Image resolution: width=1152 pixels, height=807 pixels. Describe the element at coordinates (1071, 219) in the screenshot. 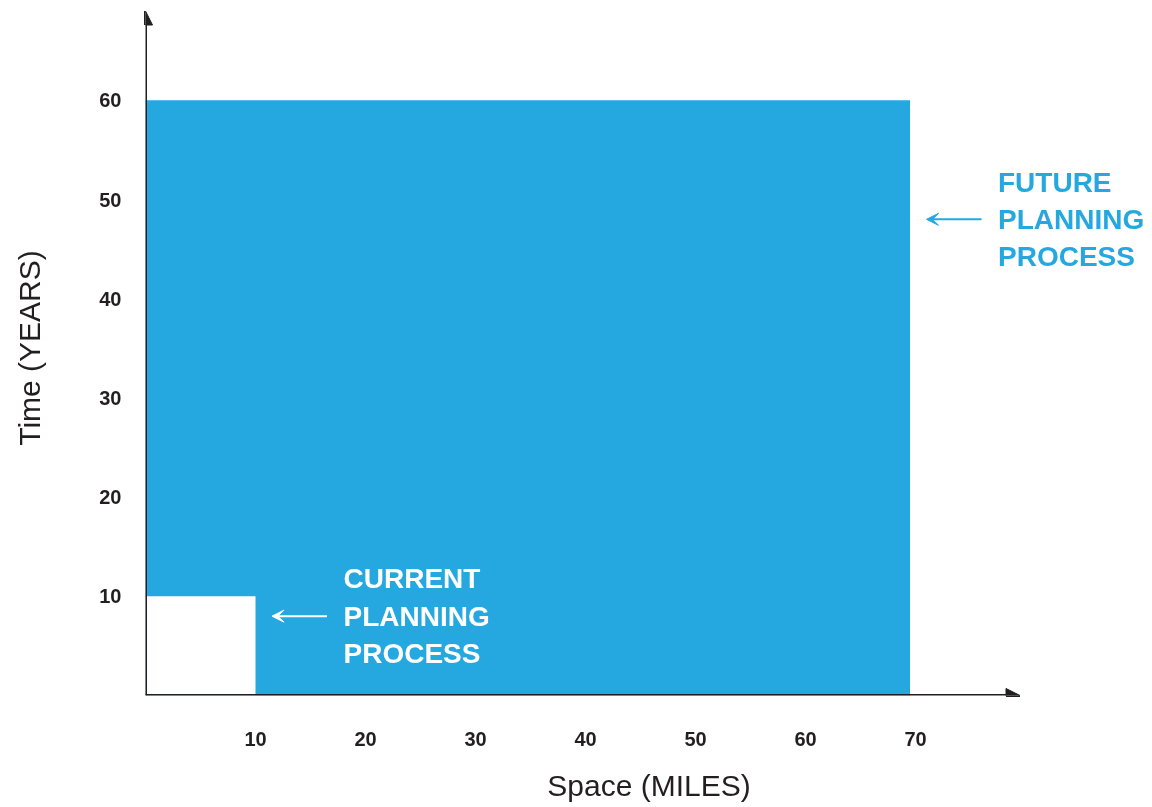

I see `legend-label: FUTURE PLANNING PROCESS` at that location.